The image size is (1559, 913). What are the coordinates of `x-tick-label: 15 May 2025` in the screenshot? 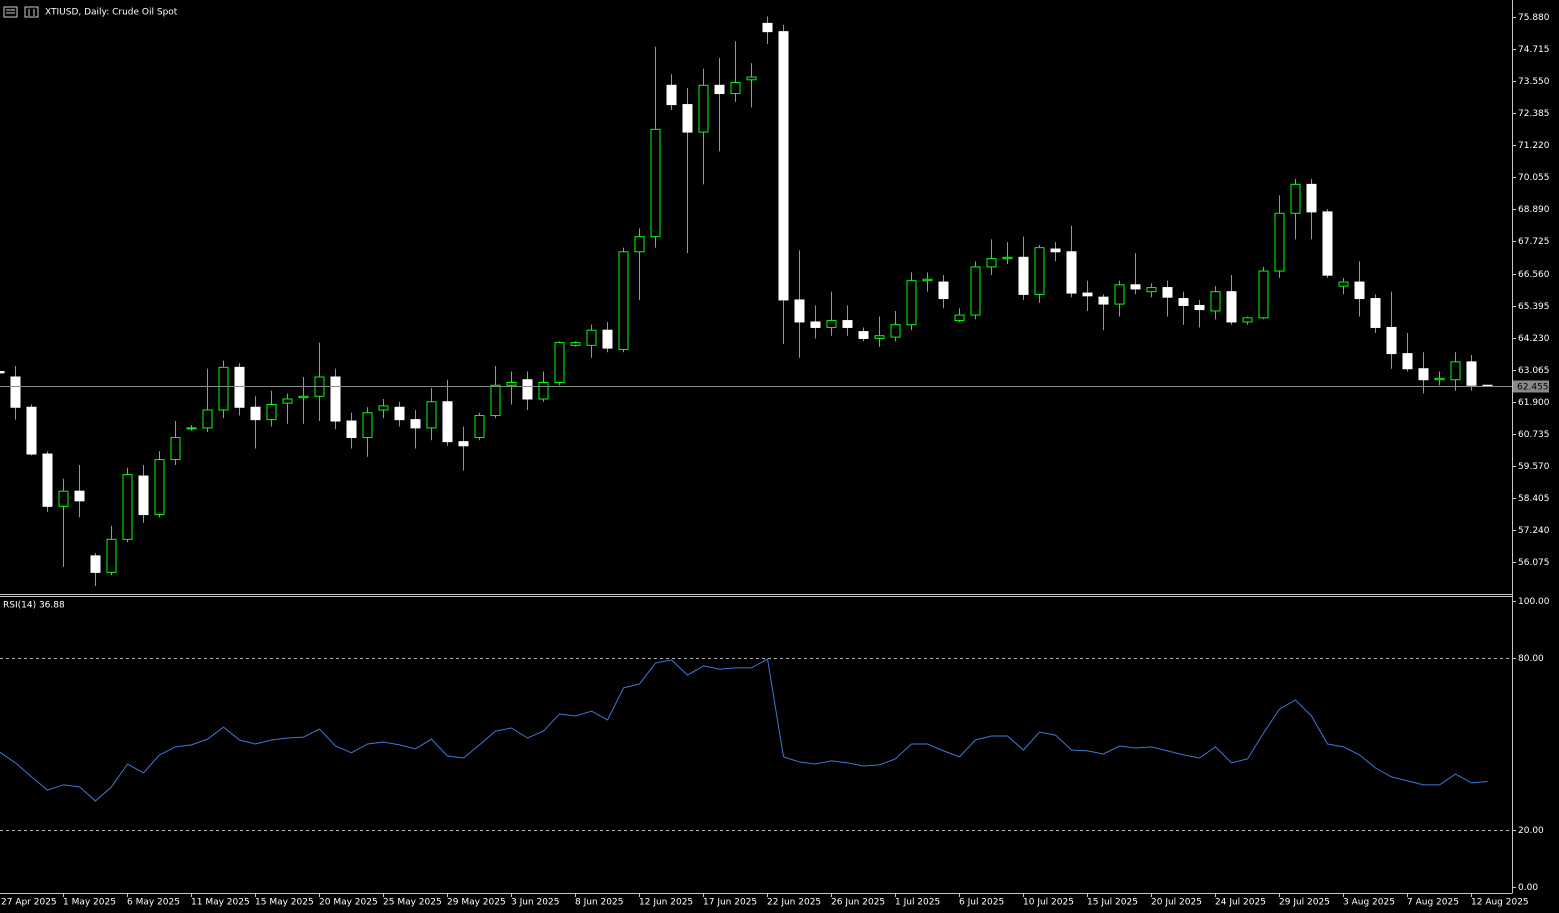 It's located at (284, 903).